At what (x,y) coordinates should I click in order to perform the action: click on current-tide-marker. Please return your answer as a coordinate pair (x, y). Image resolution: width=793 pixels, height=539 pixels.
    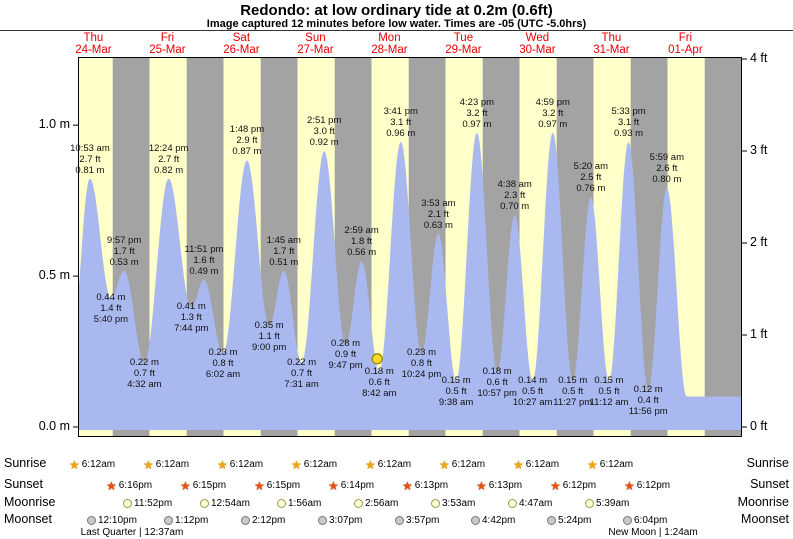
    Looking at the image, I should click on (377, 359).